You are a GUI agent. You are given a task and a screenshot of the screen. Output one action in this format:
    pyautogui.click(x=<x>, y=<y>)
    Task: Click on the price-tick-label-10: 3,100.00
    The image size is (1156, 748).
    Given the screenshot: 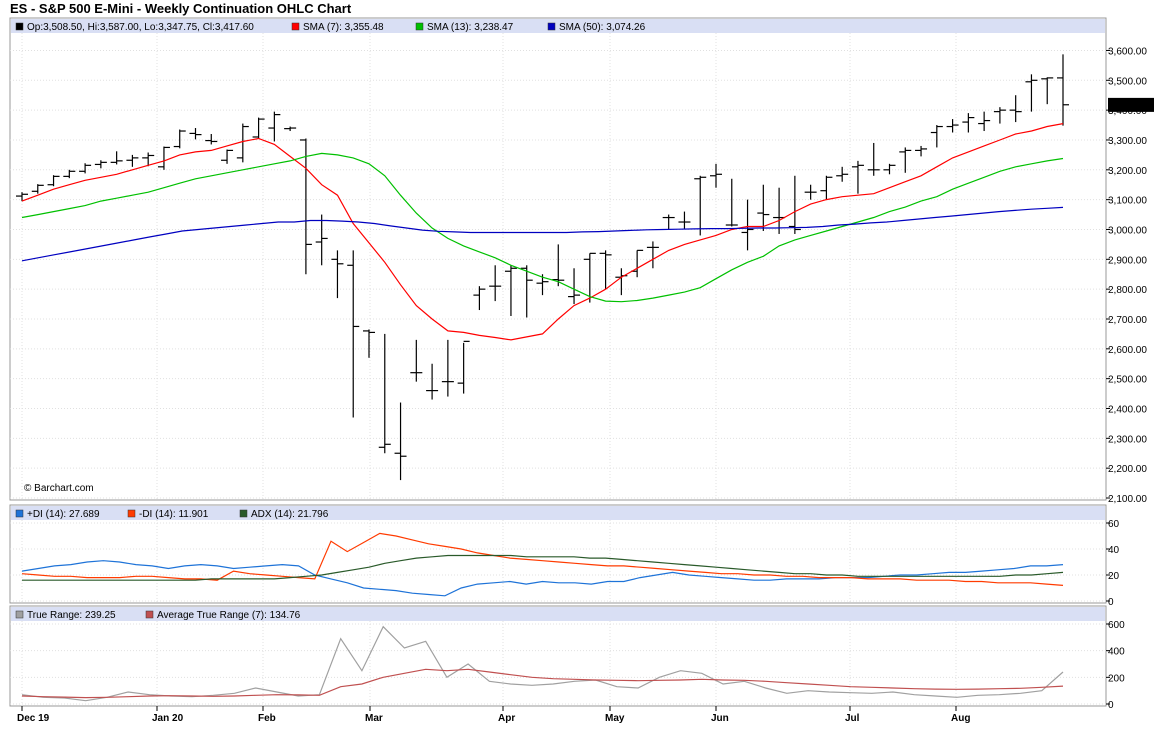 What is the action you would take?
    pyautogui.click(x=1127, y=201)
    